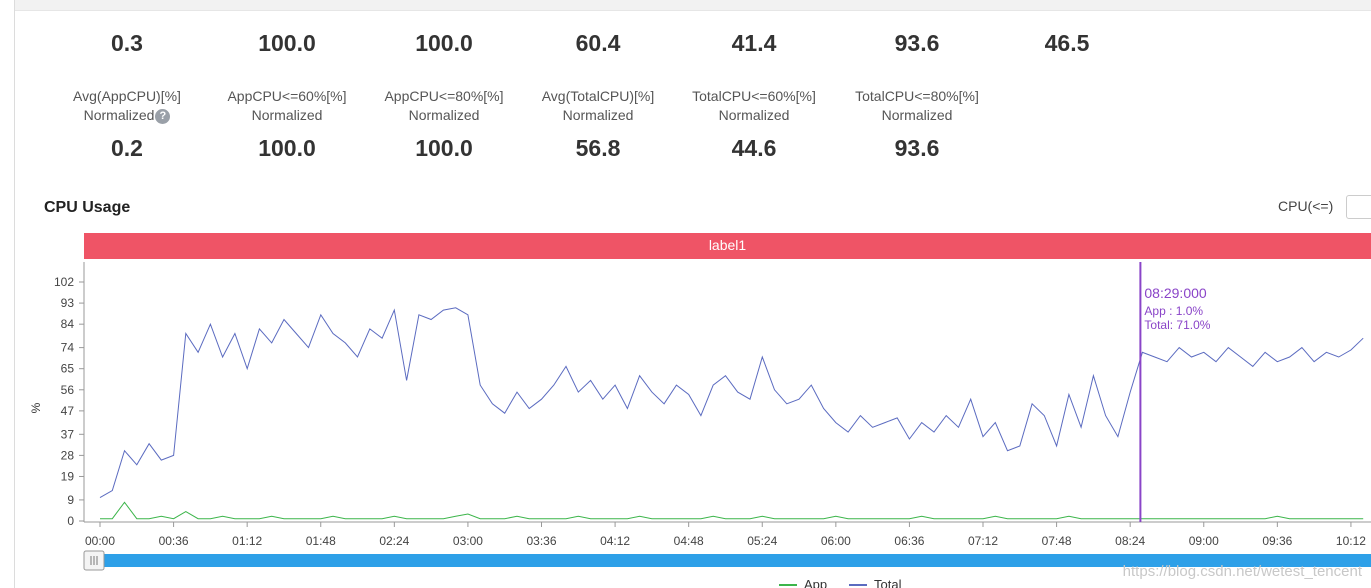 The height and width of the screenshot is (588, 1371). Describe the element at coordinates (1130, 541) in the screenshot. I see `x-tick-label: 08:24` at that location.